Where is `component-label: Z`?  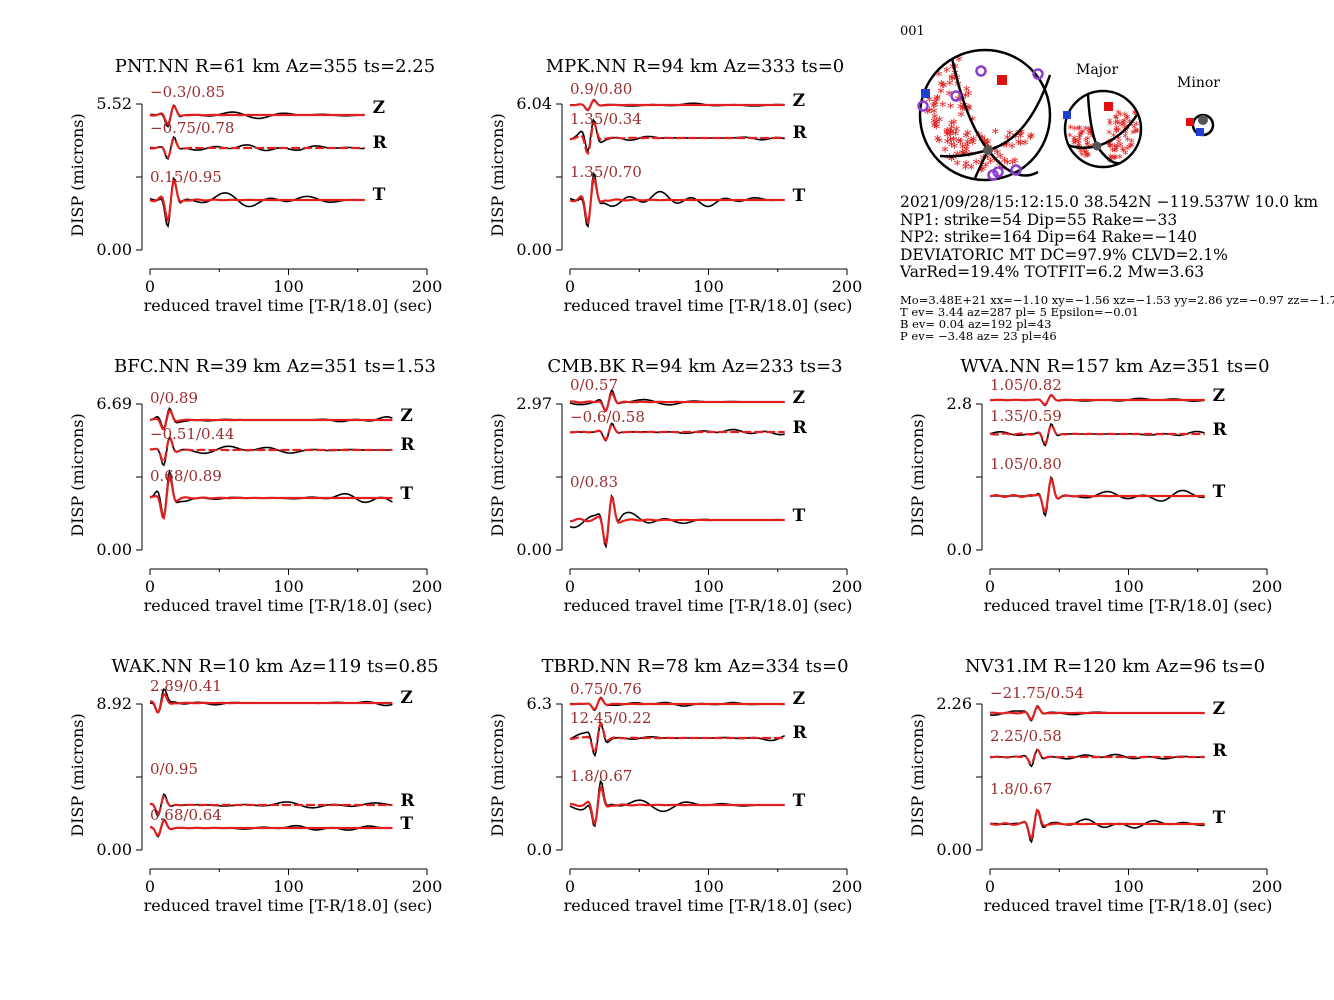
component-label: Z is located at coordinates (379, 108).